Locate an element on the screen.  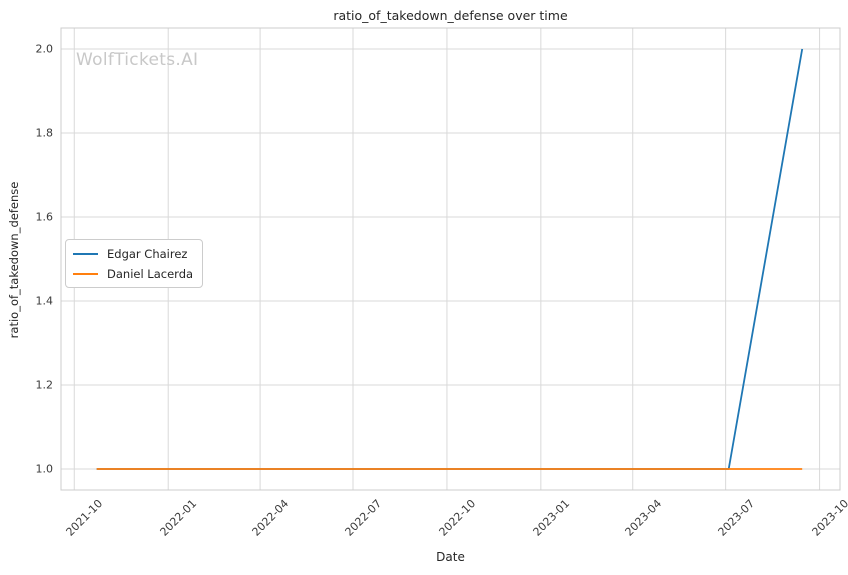
legend-item: Edgar Chairez is located at coordinates (133, 253).